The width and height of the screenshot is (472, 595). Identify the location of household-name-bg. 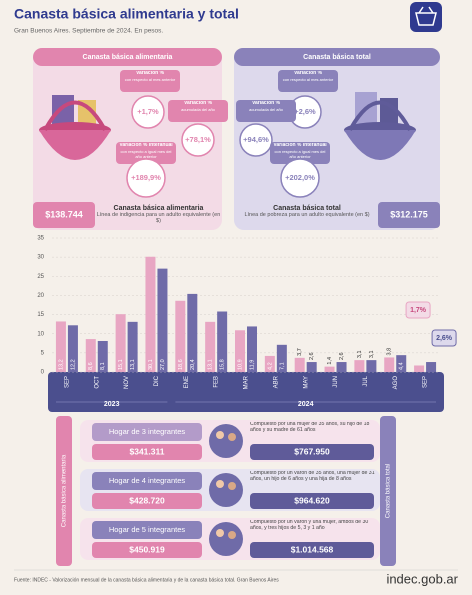
(147, 530).